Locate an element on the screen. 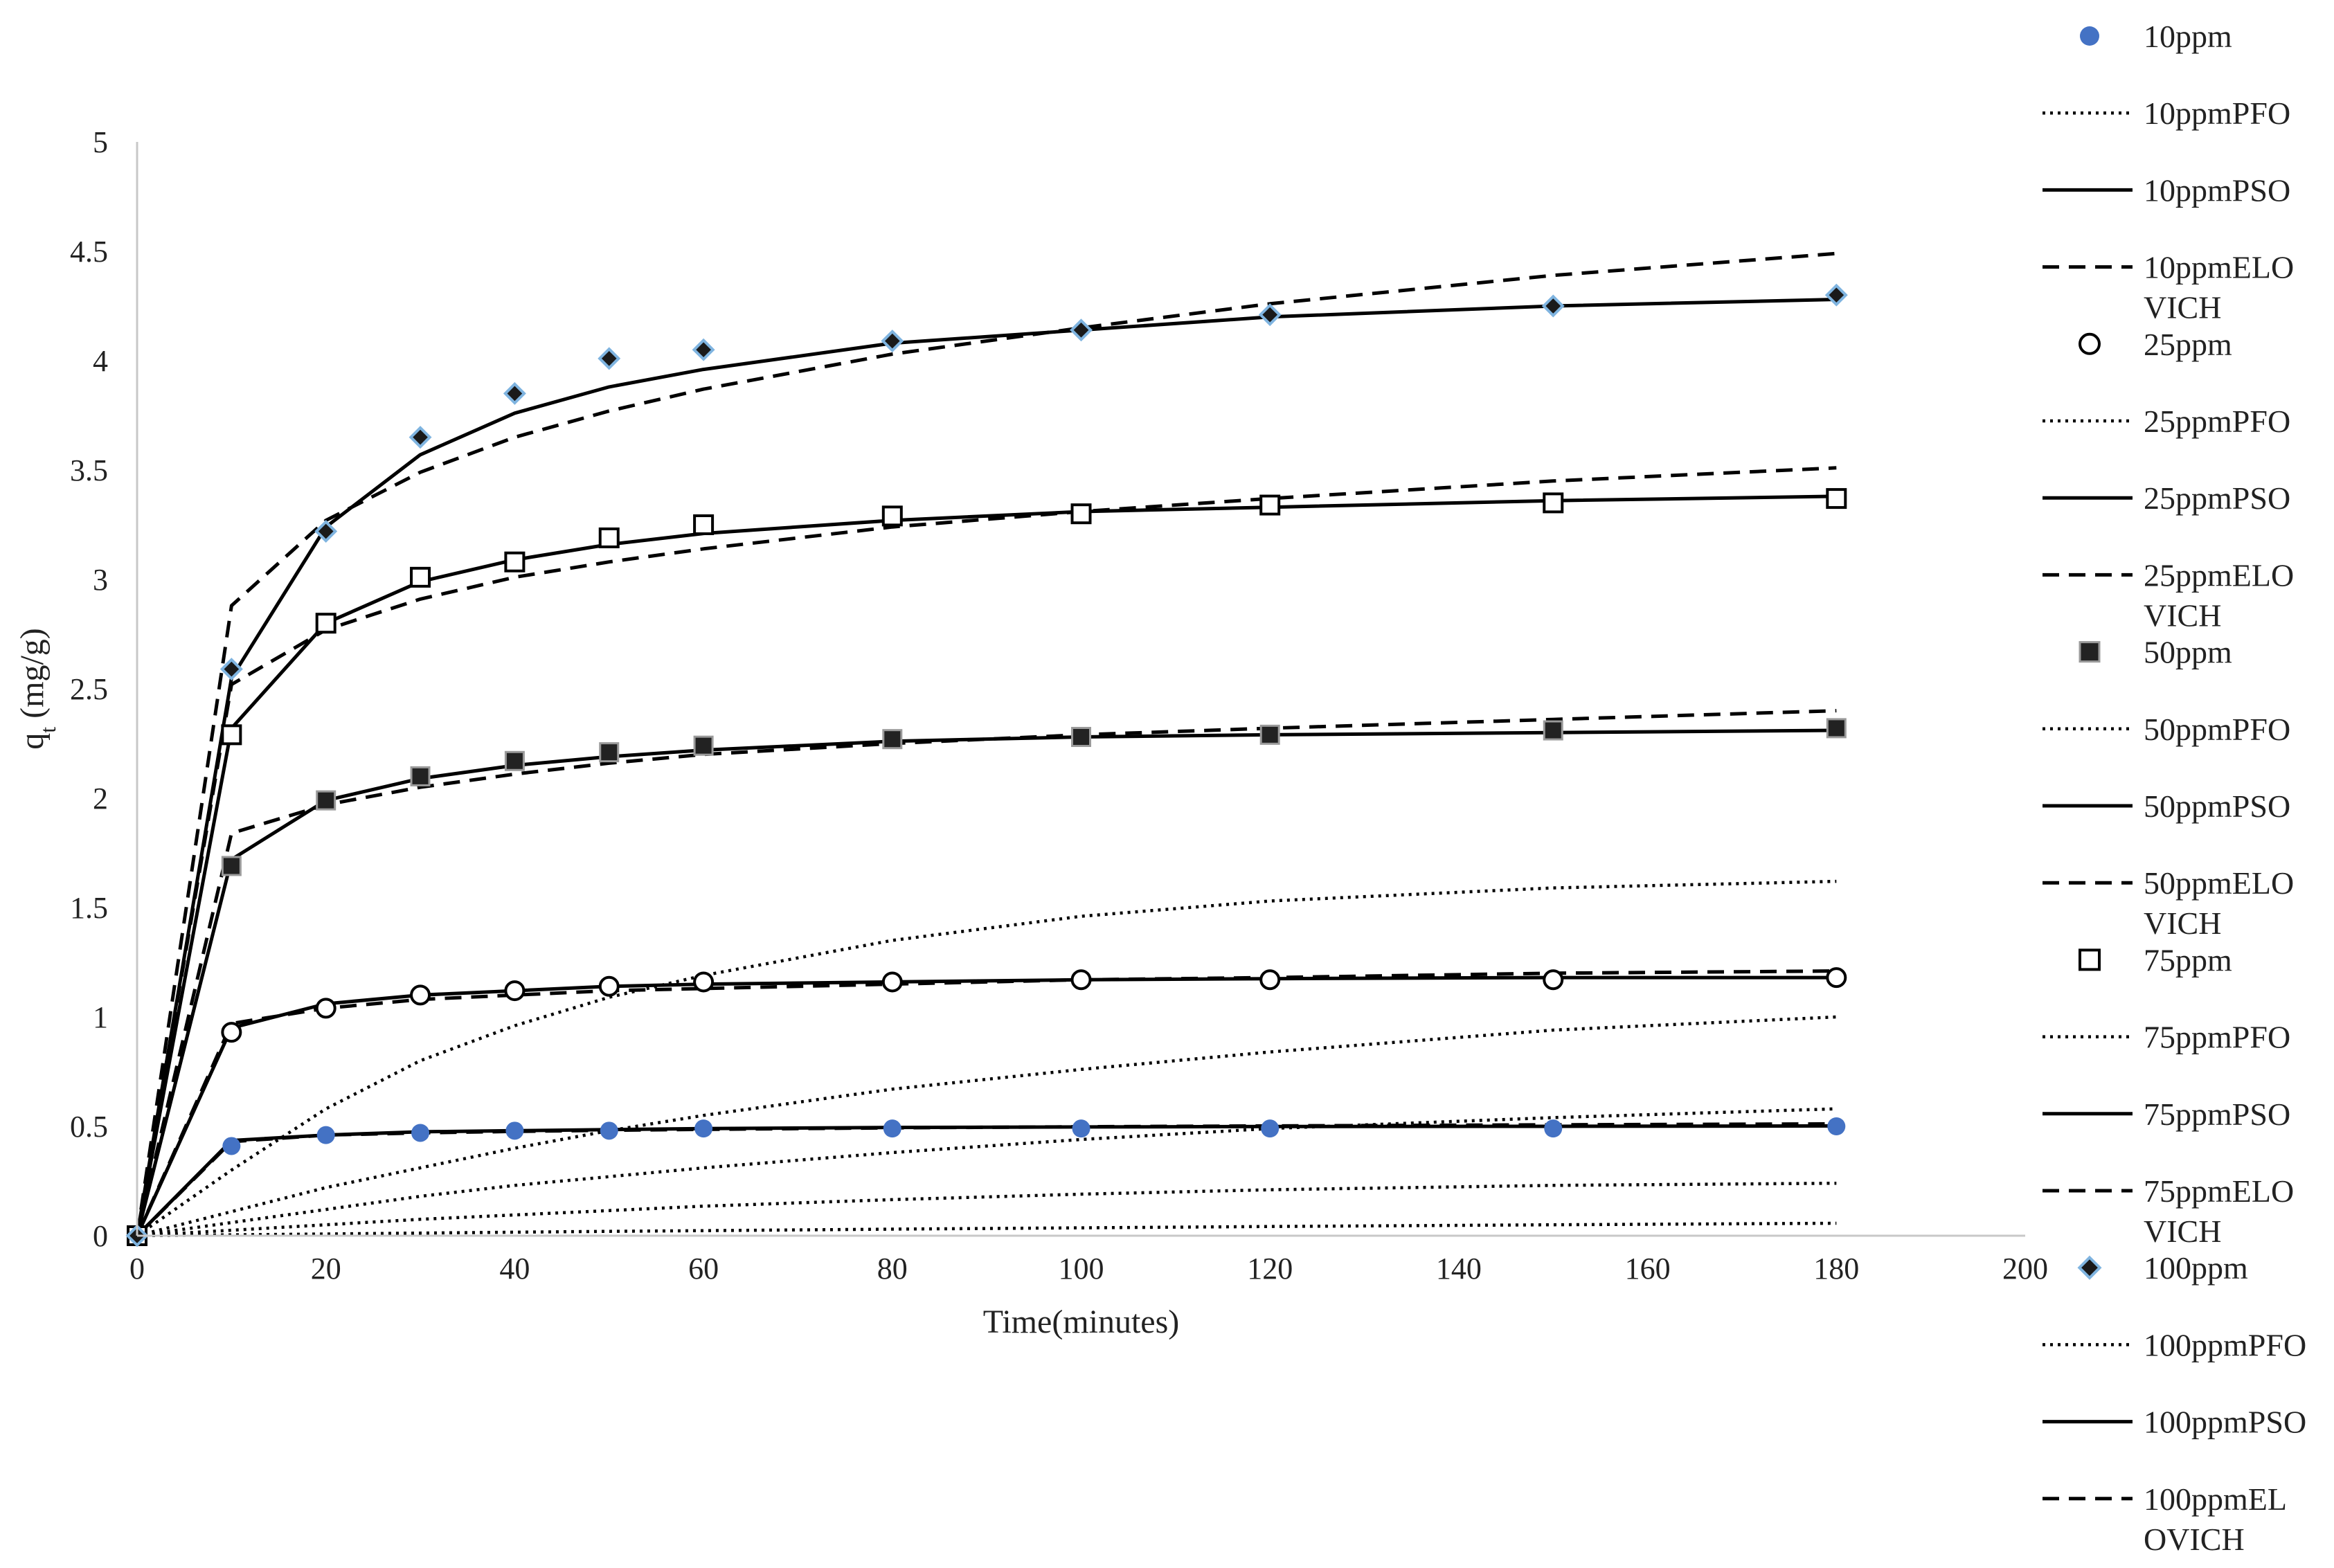 Image resolution: width=2334 pixels, height=1568 pixels. legend-item-c10-pso: 10ppmPSO is located at coordinates (2166, 190).